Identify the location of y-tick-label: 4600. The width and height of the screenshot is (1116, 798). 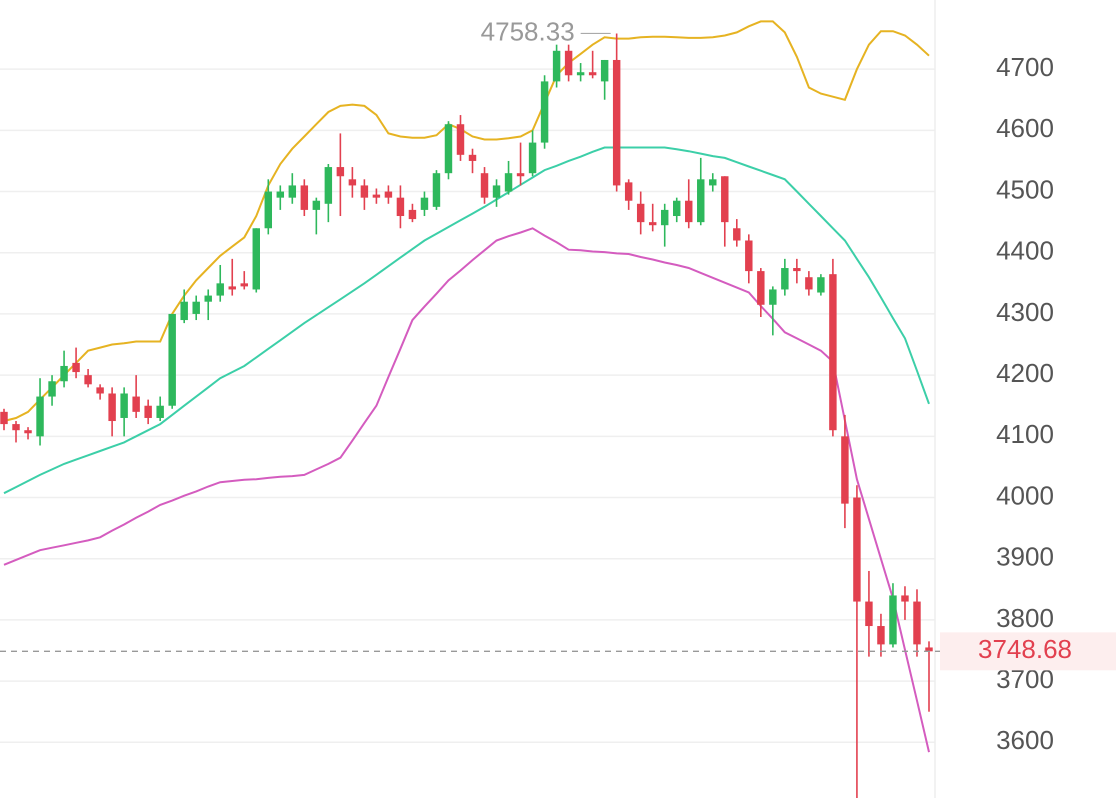
(1025, 128).